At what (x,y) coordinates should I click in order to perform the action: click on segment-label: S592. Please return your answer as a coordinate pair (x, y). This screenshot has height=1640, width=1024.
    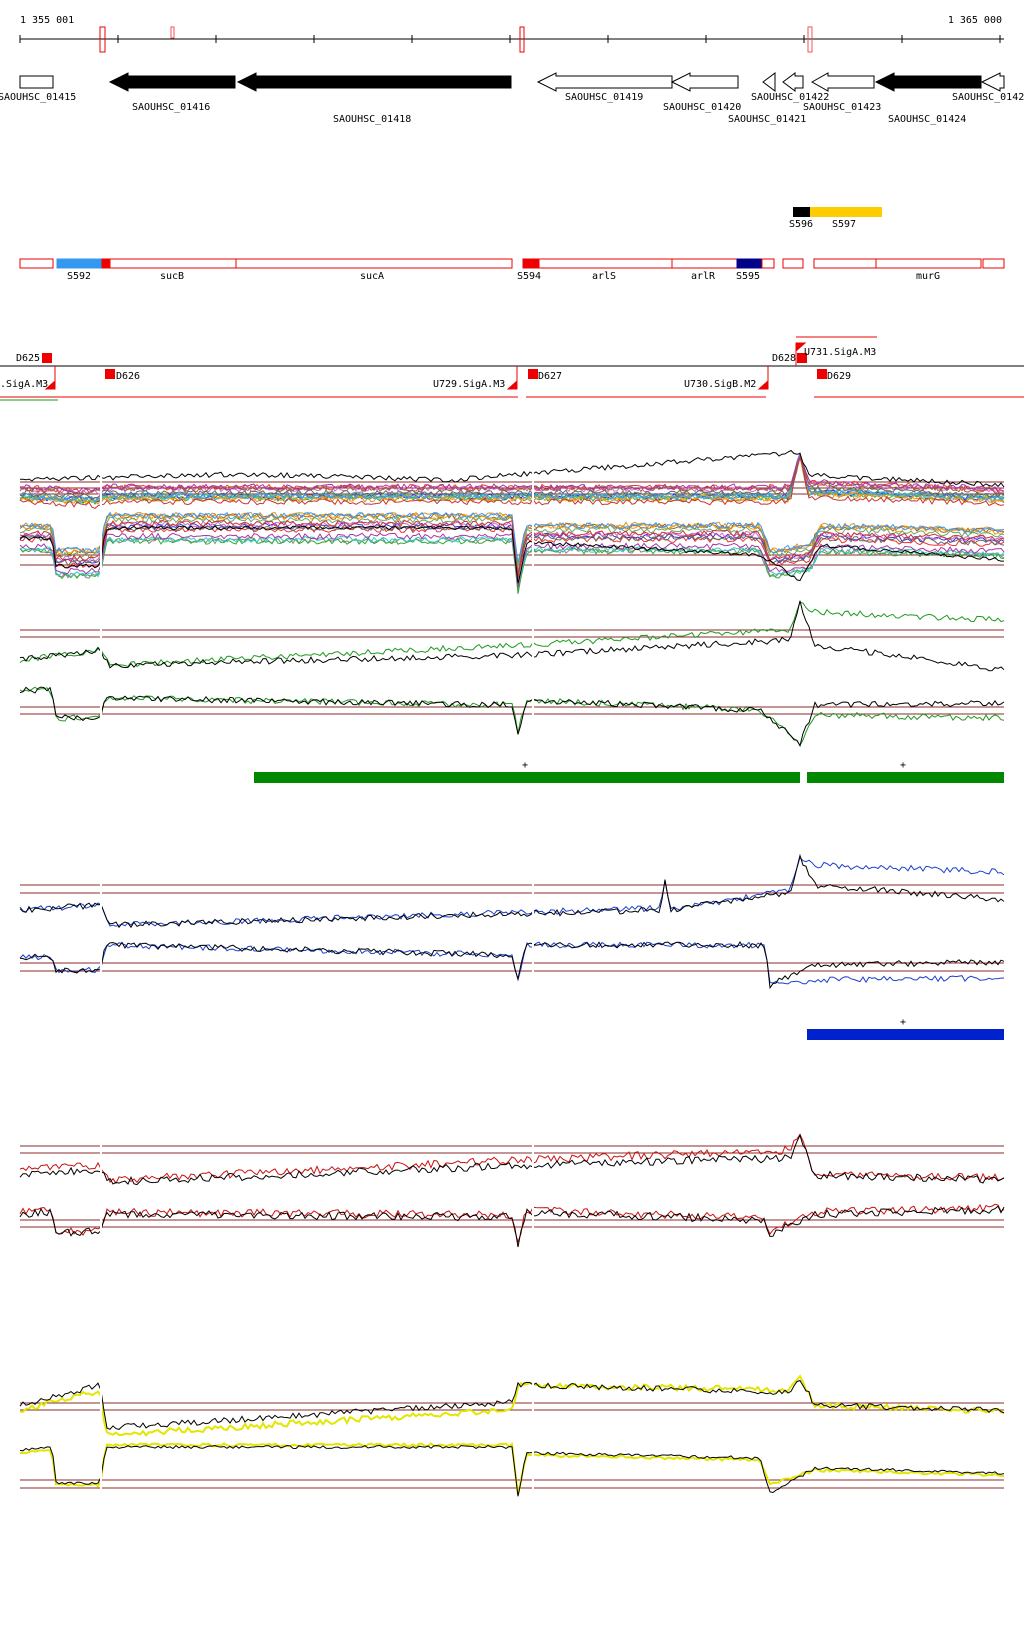
    Looking at the image, I should click on (79, 276).